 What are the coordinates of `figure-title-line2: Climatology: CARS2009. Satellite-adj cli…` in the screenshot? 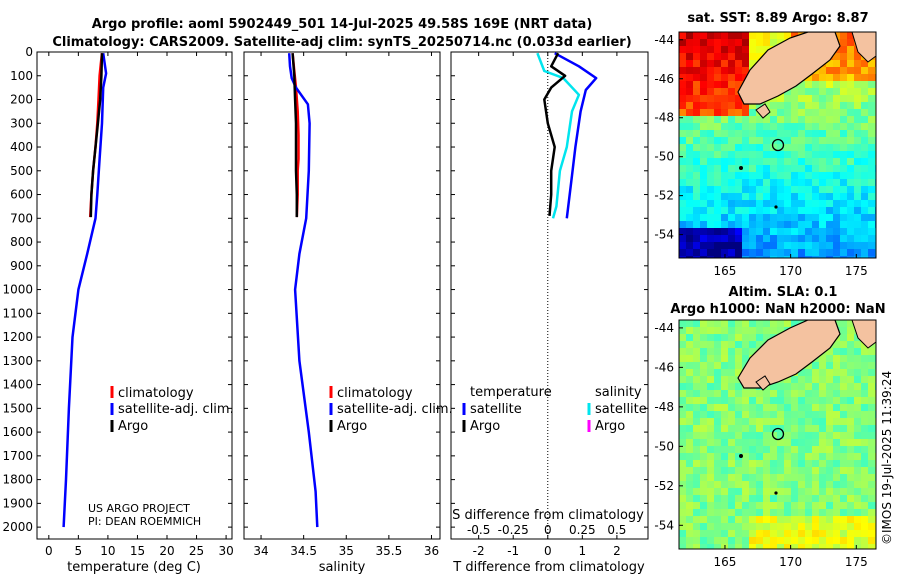 It's located at (341, 42).